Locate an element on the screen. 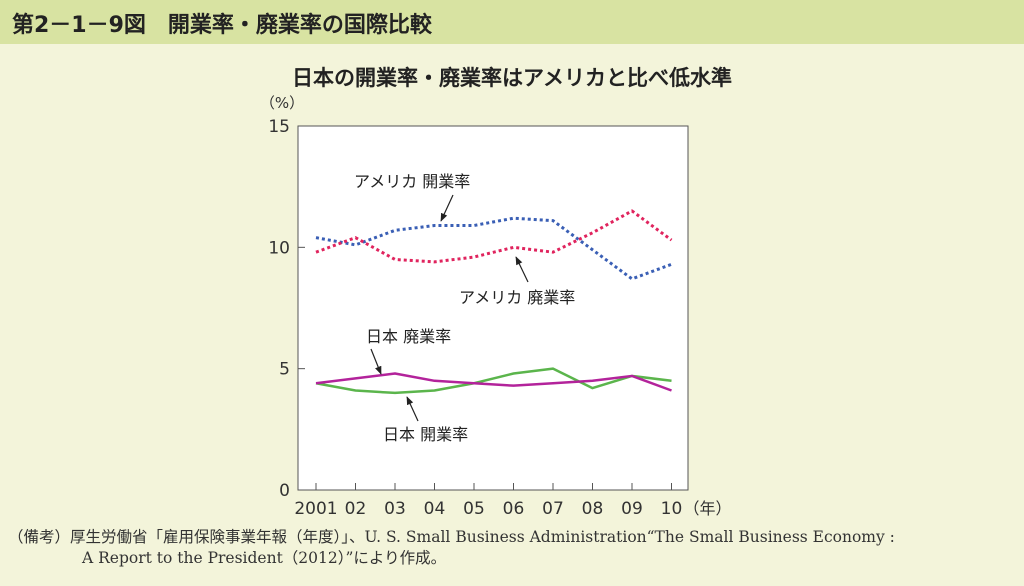  figure-title: 第2－1－9図 開業率・廃業率の国際比較 is located at coordinates (222, 25).